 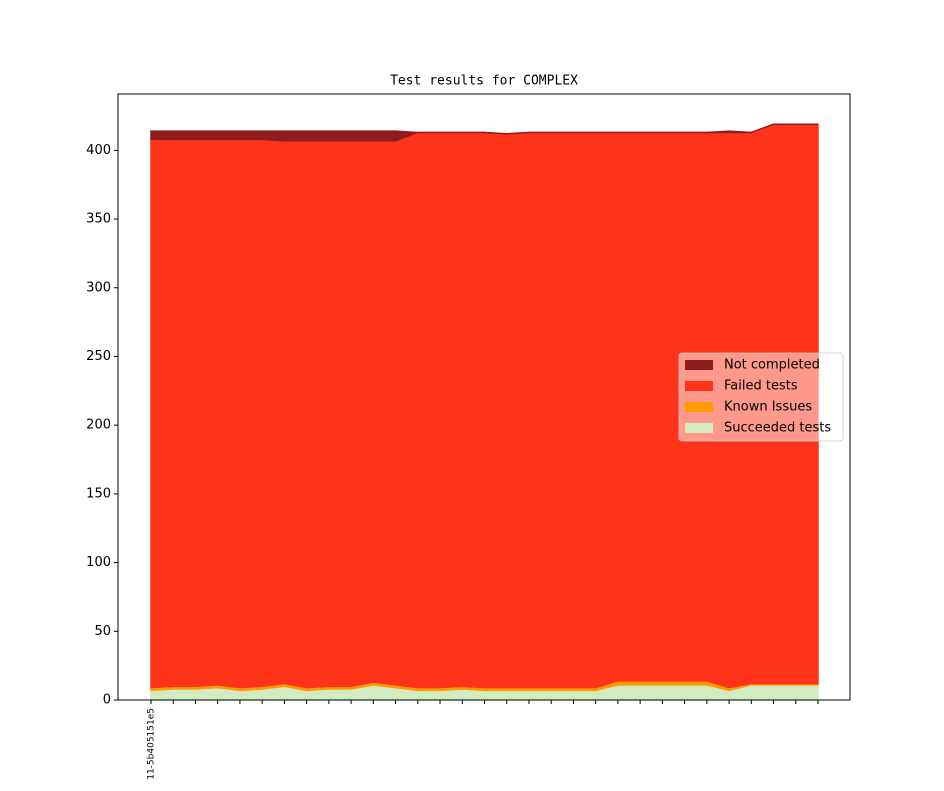 I want to click on legend-label: Known Issues, so click(x=768, y=407).